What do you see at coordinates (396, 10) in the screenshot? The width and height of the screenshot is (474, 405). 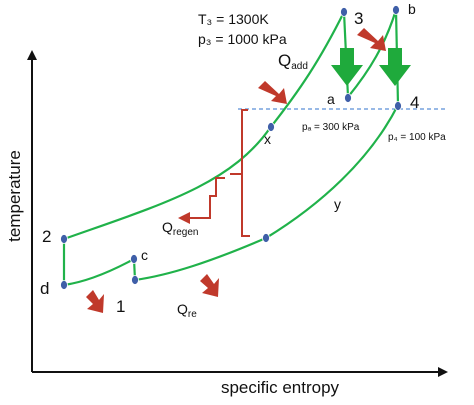 I see `point-b-marker` at bounding box center [396, 10].